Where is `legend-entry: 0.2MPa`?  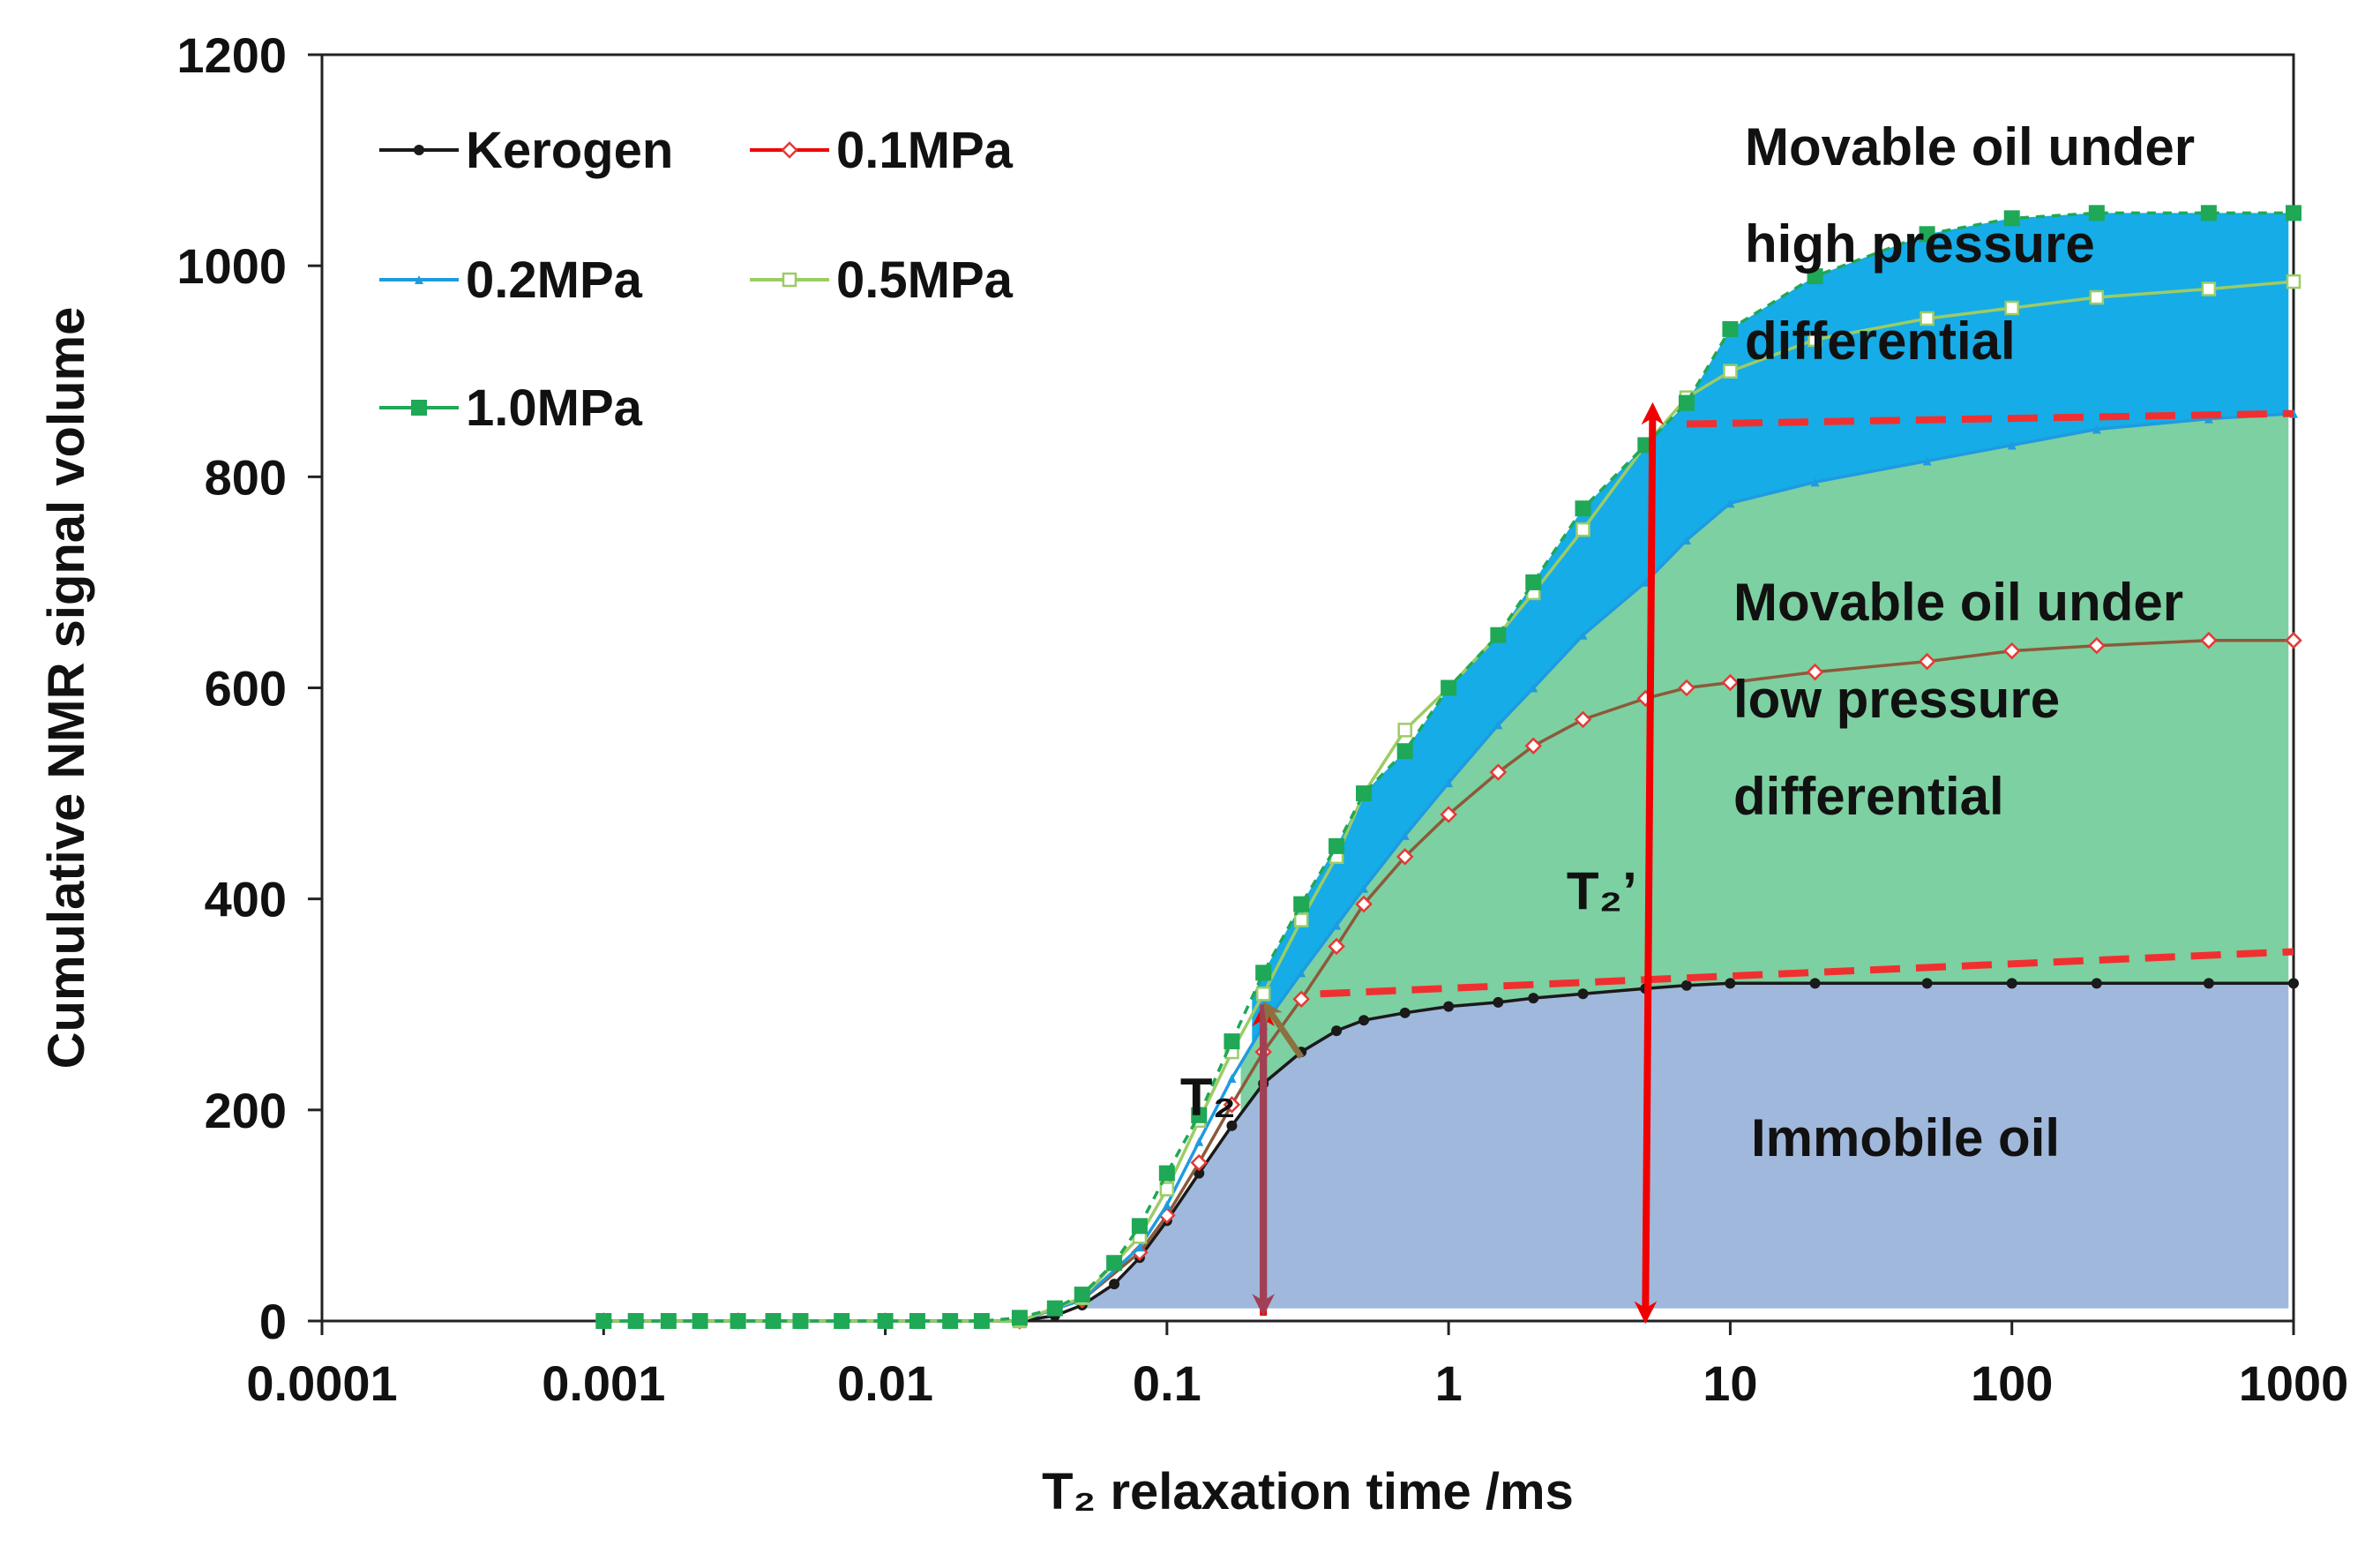
legend-entry: 0.2MPa is located at coordinates (511, 280).